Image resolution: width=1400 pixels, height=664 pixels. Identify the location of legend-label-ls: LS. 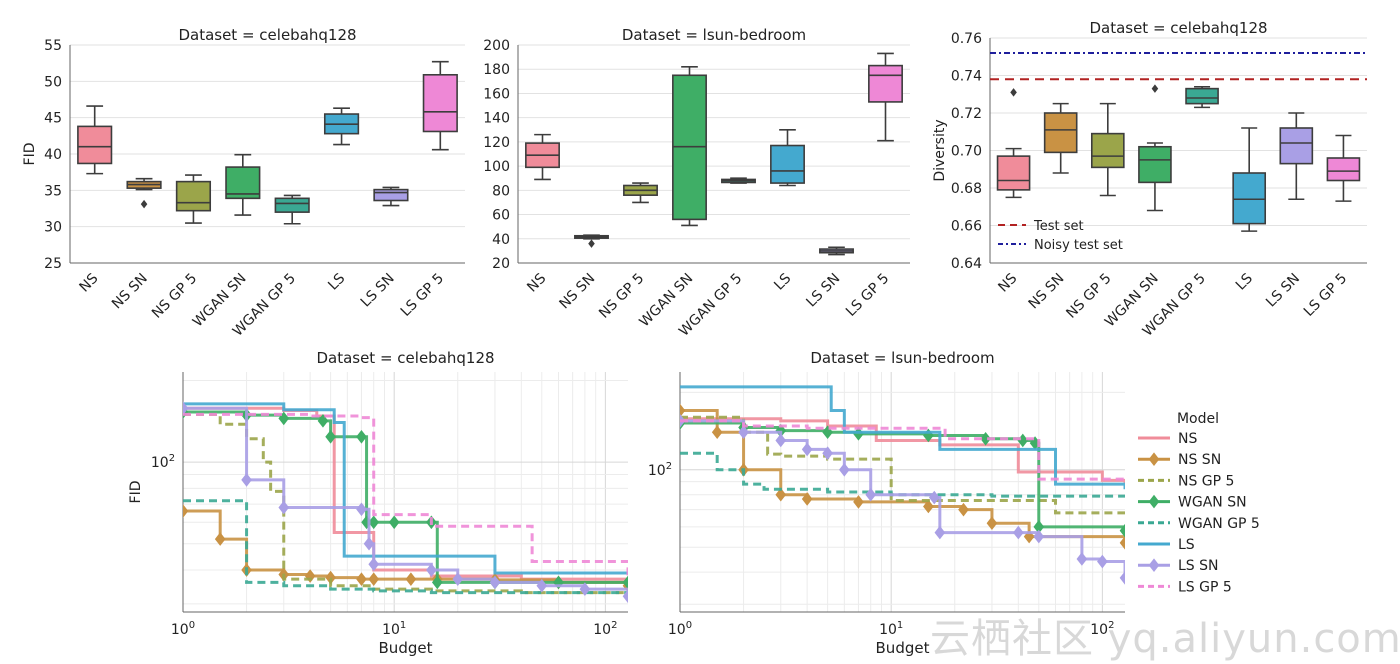
(1186, 545).